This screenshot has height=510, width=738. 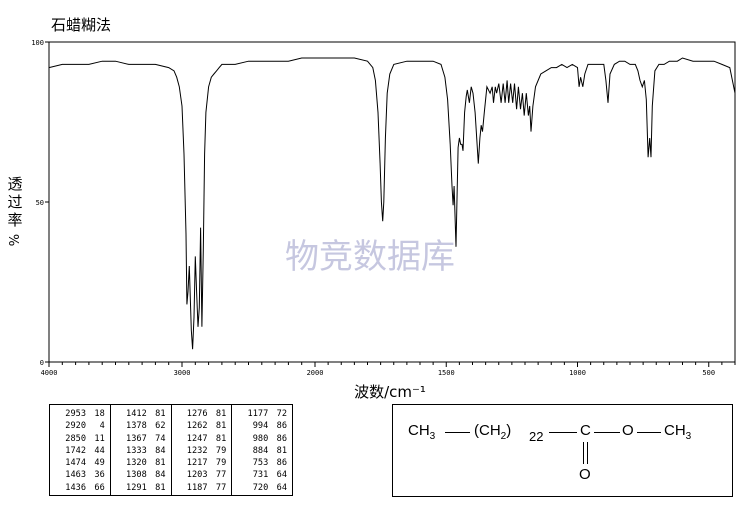 I want to click on peak-transmittance: 36, so click(x=99, y=475).